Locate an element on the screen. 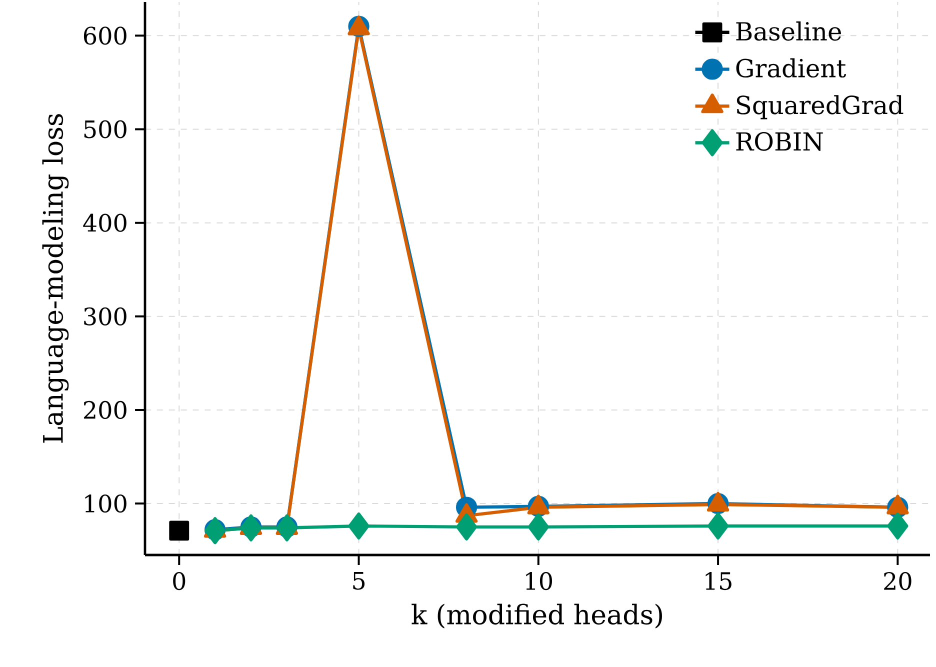 This screenshot has height=667, width=936. x-tick-label: 10 is located at coordinates (539, 581).